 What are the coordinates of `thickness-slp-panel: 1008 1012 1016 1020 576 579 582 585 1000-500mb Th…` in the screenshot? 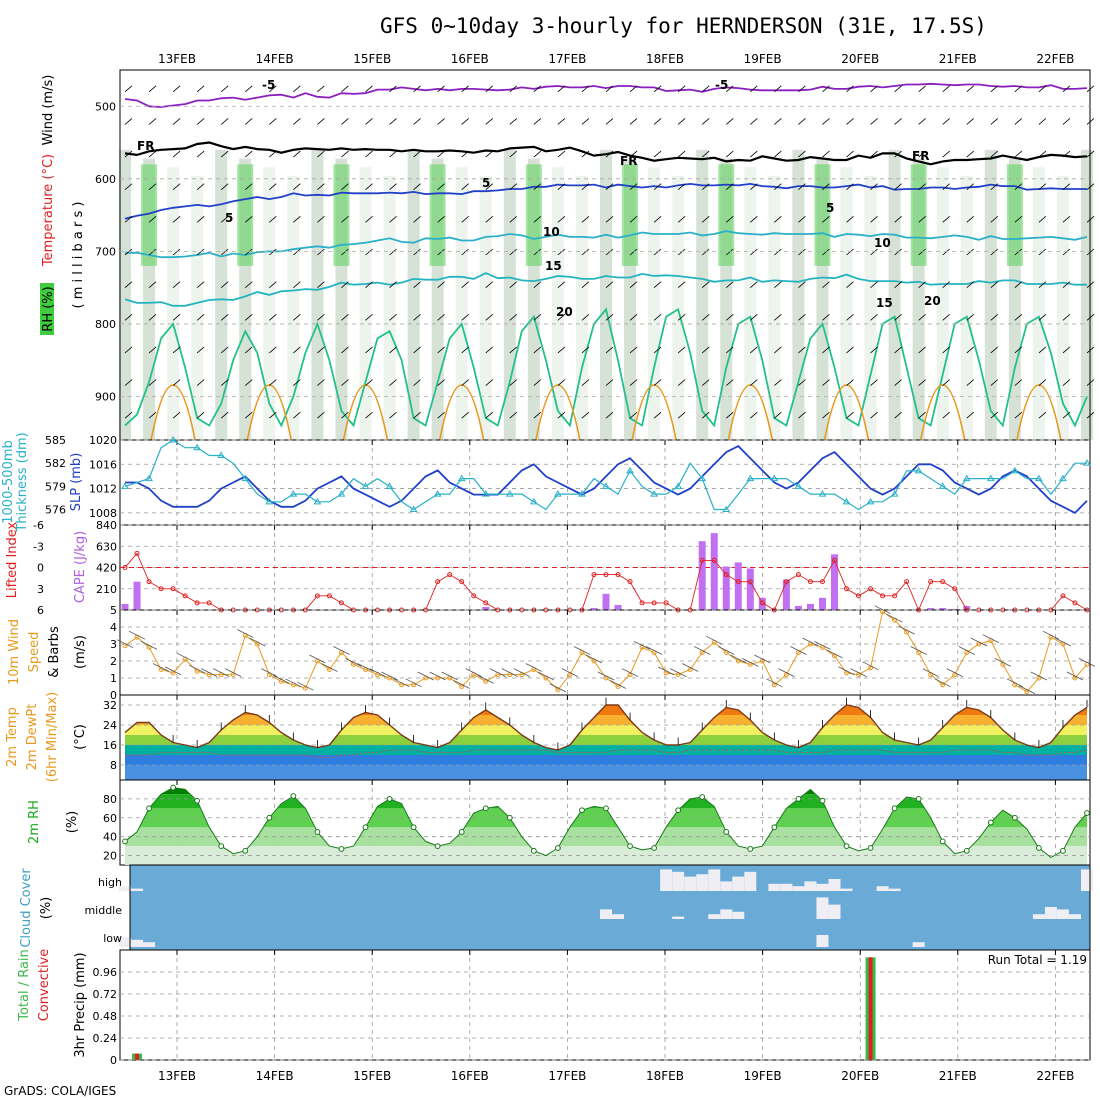 It's located at (546, 482).